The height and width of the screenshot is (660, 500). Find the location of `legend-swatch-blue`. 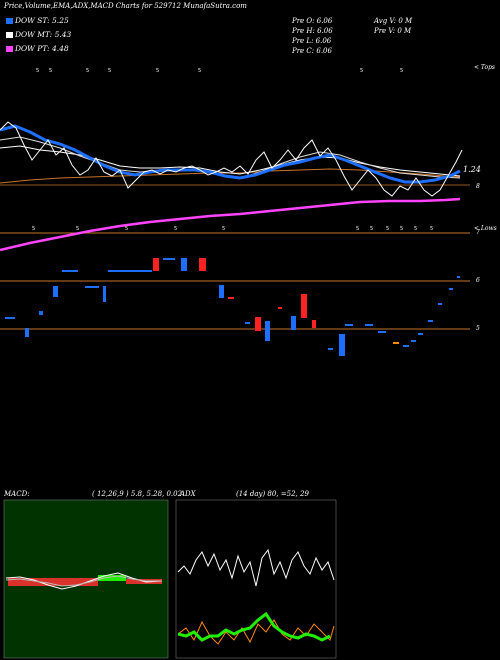

legend-swatch-blue is located at coordinates (9, 21).